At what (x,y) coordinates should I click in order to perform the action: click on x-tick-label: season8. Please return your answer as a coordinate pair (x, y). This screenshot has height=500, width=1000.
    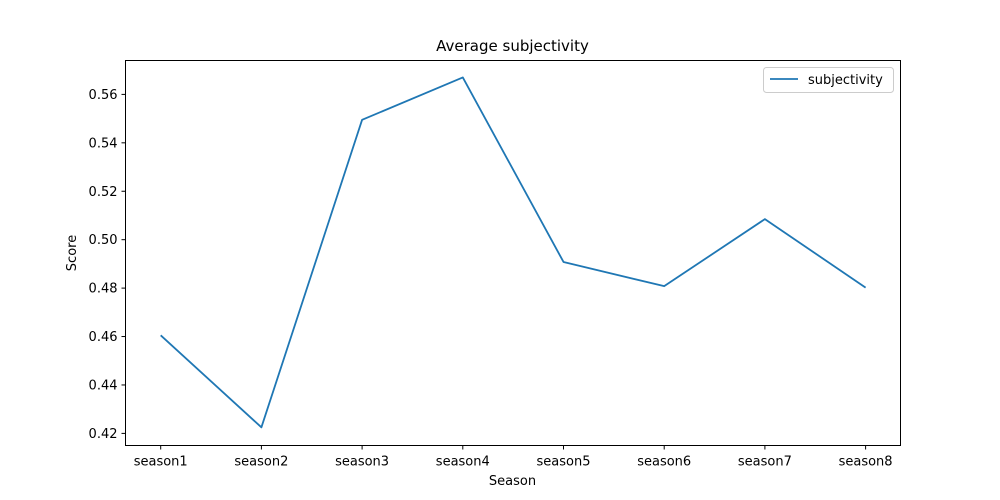
    Looking at the image, I should click on (866, 462).